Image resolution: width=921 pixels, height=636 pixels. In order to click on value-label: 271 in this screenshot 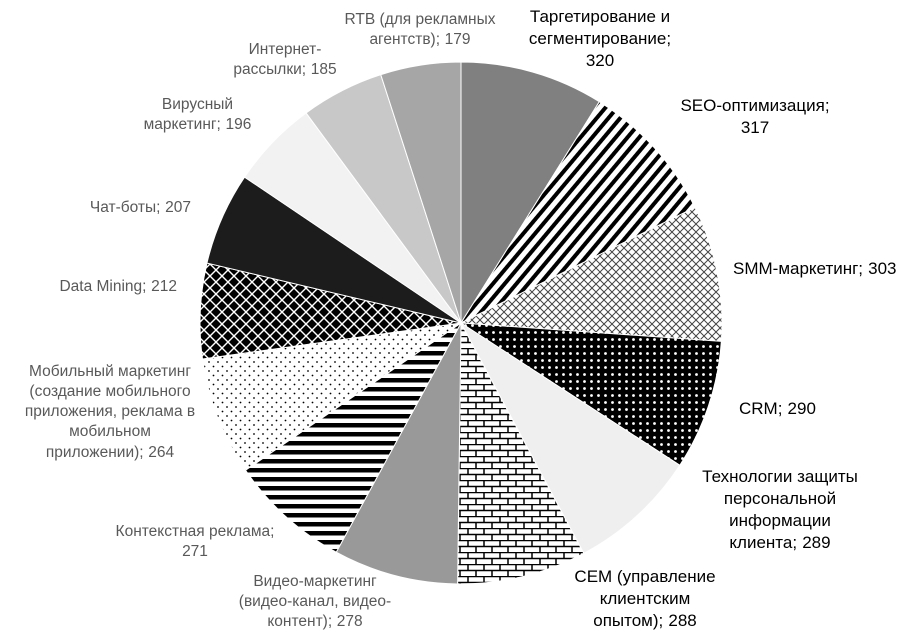, I will do `click(195, 552)`.